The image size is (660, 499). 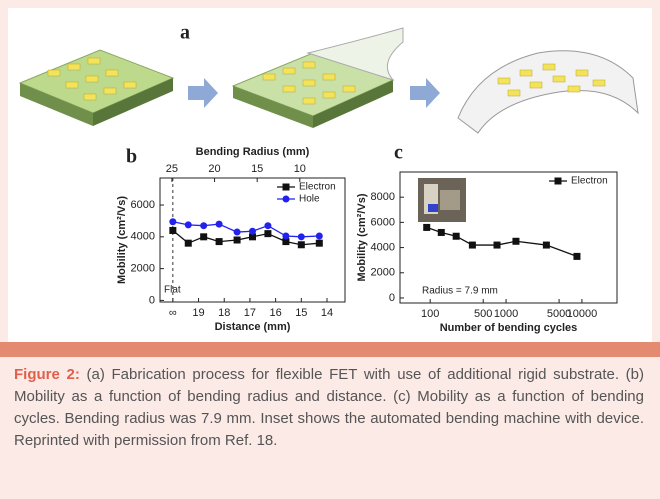 I want to click on divider-bar, so click(x=330, y=349).